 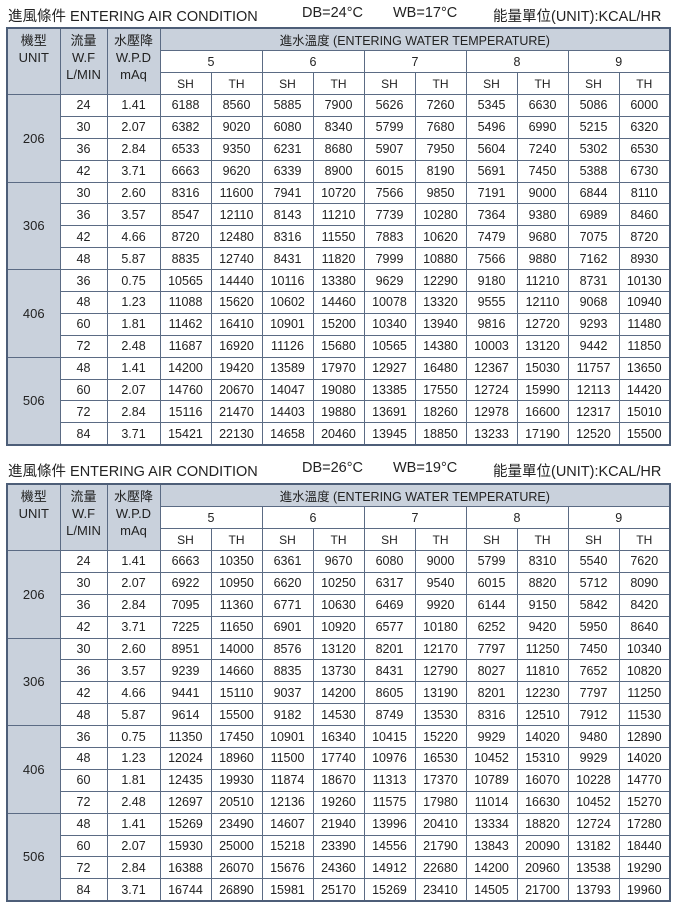 What do you see at coordinates (211, 517) in the screenshot?
I see `water-temp: 5` at bounding box center [211, 517].